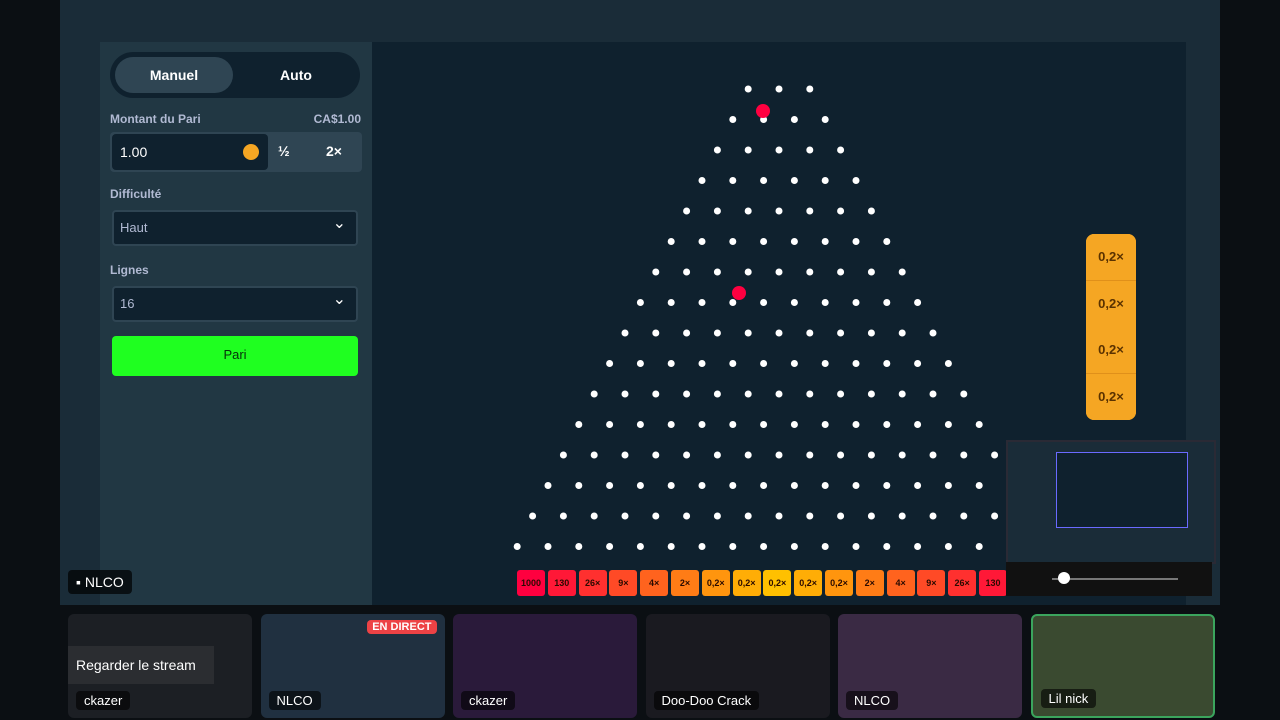 The width and height of the screenshot is (1280, 720). I want to click on stream-tile: Regarder le stream ckazer, so click(160, 666).